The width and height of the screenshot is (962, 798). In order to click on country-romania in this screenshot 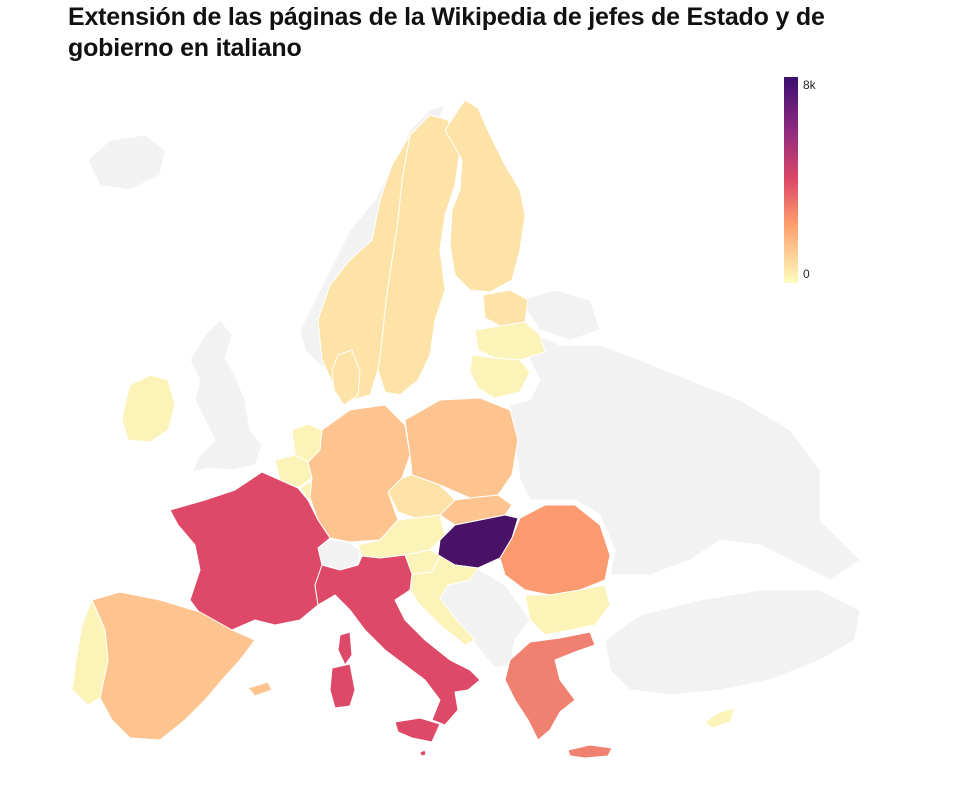, I will do `click(555, 550)`.